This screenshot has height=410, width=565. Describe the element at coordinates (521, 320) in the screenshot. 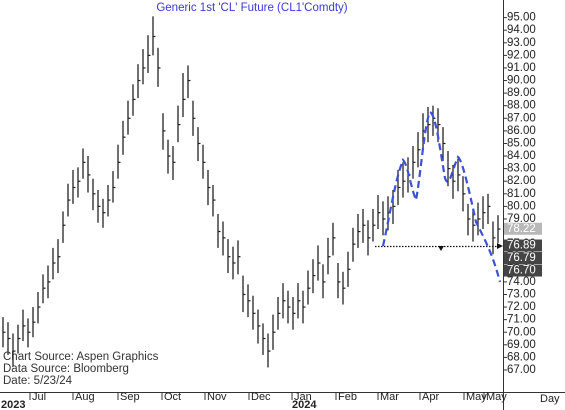

I see `y-tick-label: 71.00` at that location.